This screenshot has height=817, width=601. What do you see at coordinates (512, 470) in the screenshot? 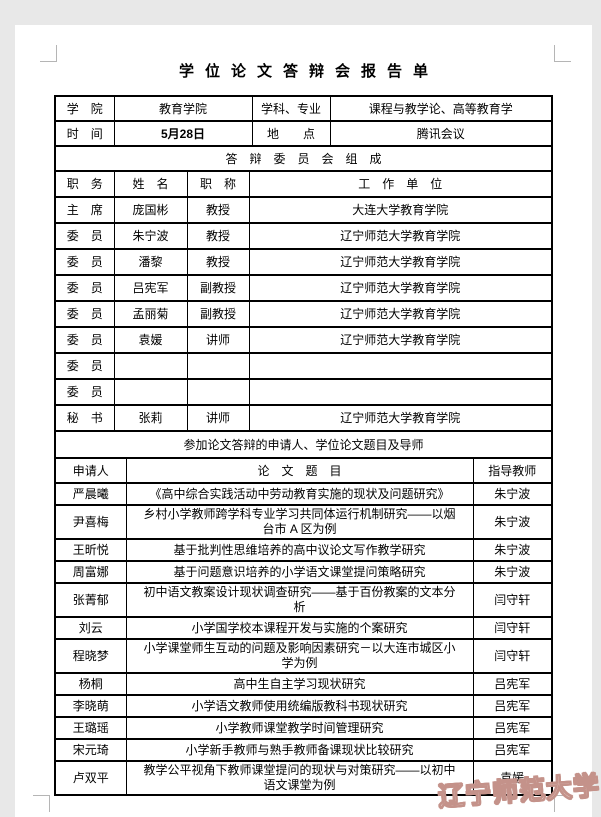
I see `advisor-header-cell: 指导教师` at bounding box center [512, 470].